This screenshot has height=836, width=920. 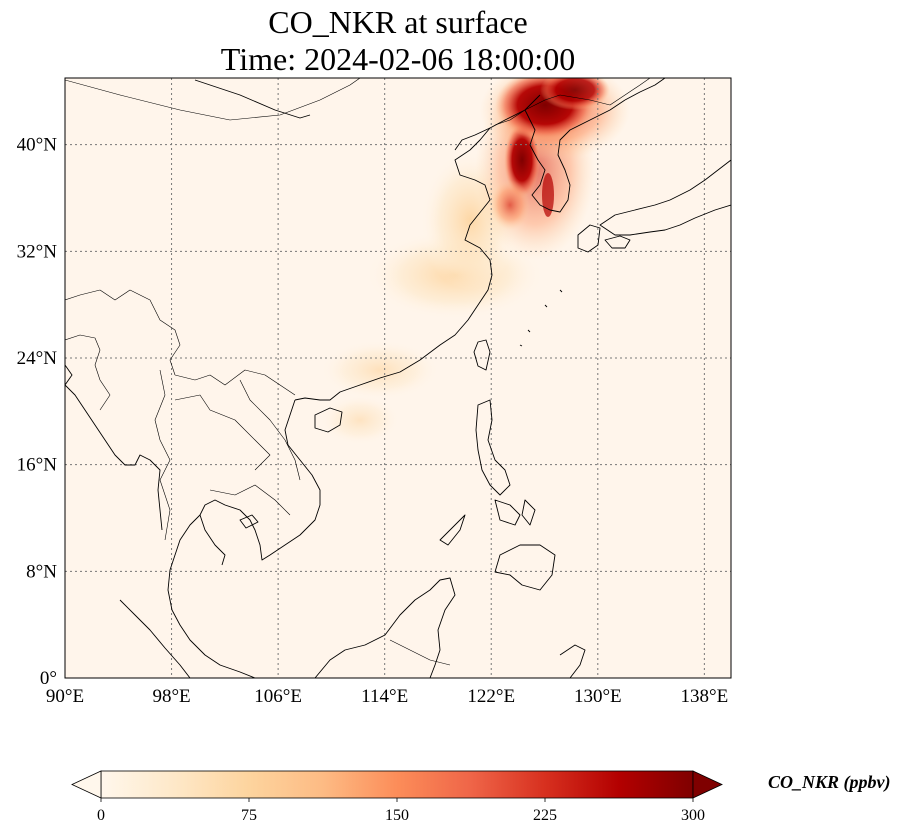 What do you see at coordinates (37, 412) in the screenshot?
I see `latitude-tick-labels: 0° 8°N 16°N 24°N 32°N 40°N` at bounding box center [37, 412].